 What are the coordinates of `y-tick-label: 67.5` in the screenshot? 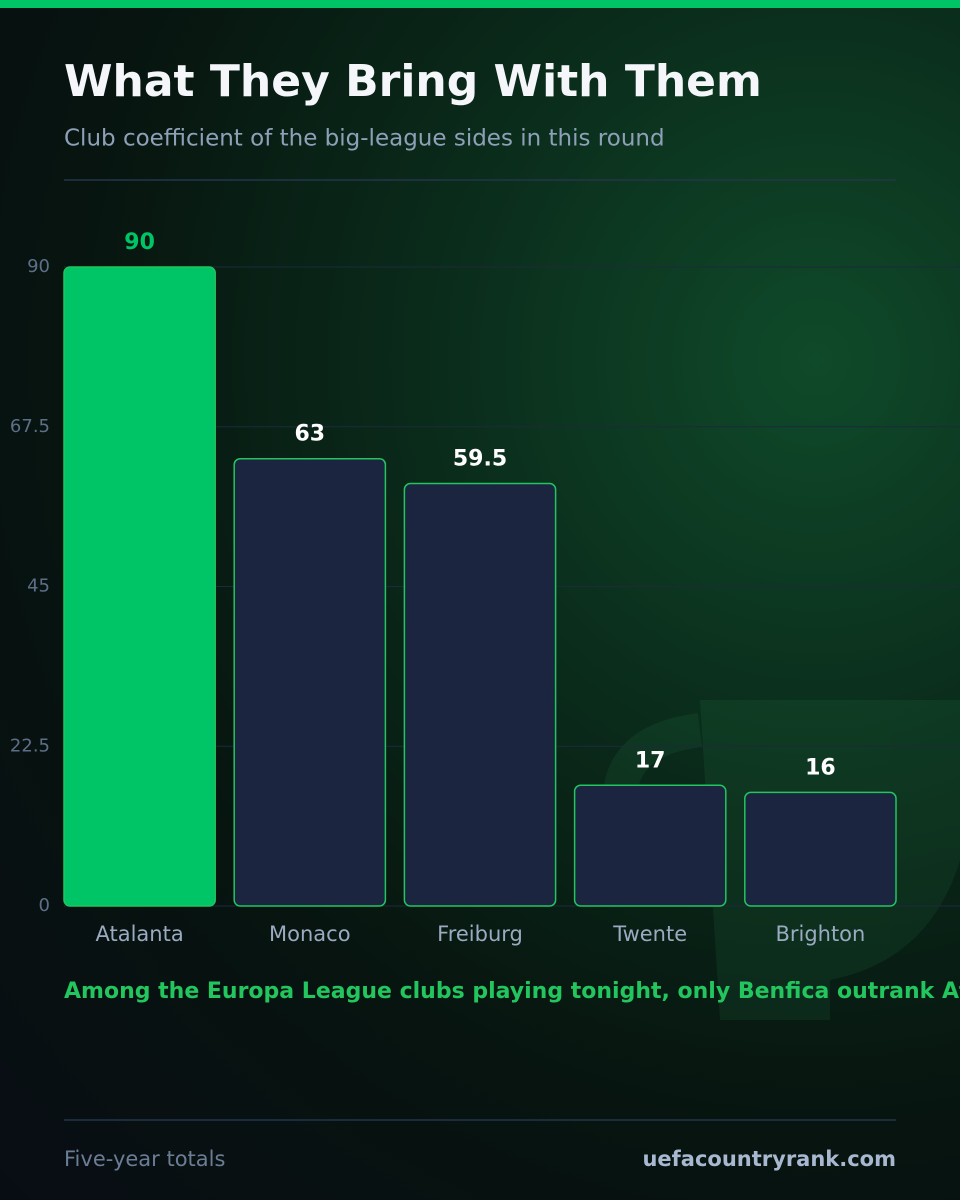 It's located at (30, 426).